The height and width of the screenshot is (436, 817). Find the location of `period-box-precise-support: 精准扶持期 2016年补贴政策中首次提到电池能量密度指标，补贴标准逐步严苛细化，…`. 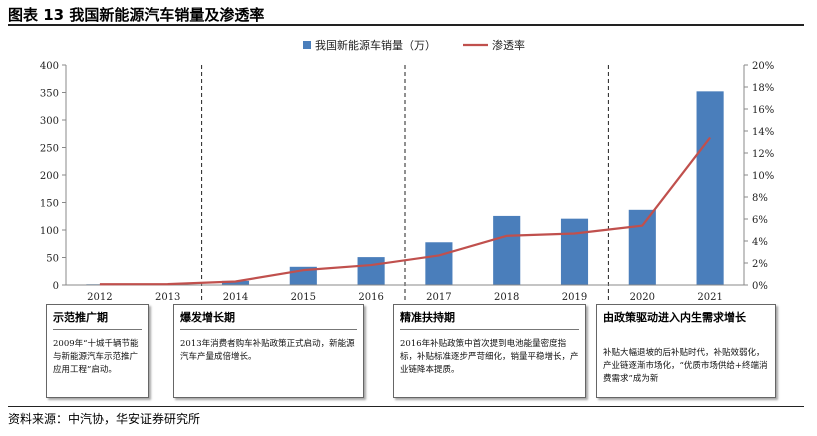

period-box-precise-support: 精准扶持期 2016年补贴政策中首次提到电池能量密度指标，补贴标准逐步严苛细化，… is located at coordinates (489, 351).